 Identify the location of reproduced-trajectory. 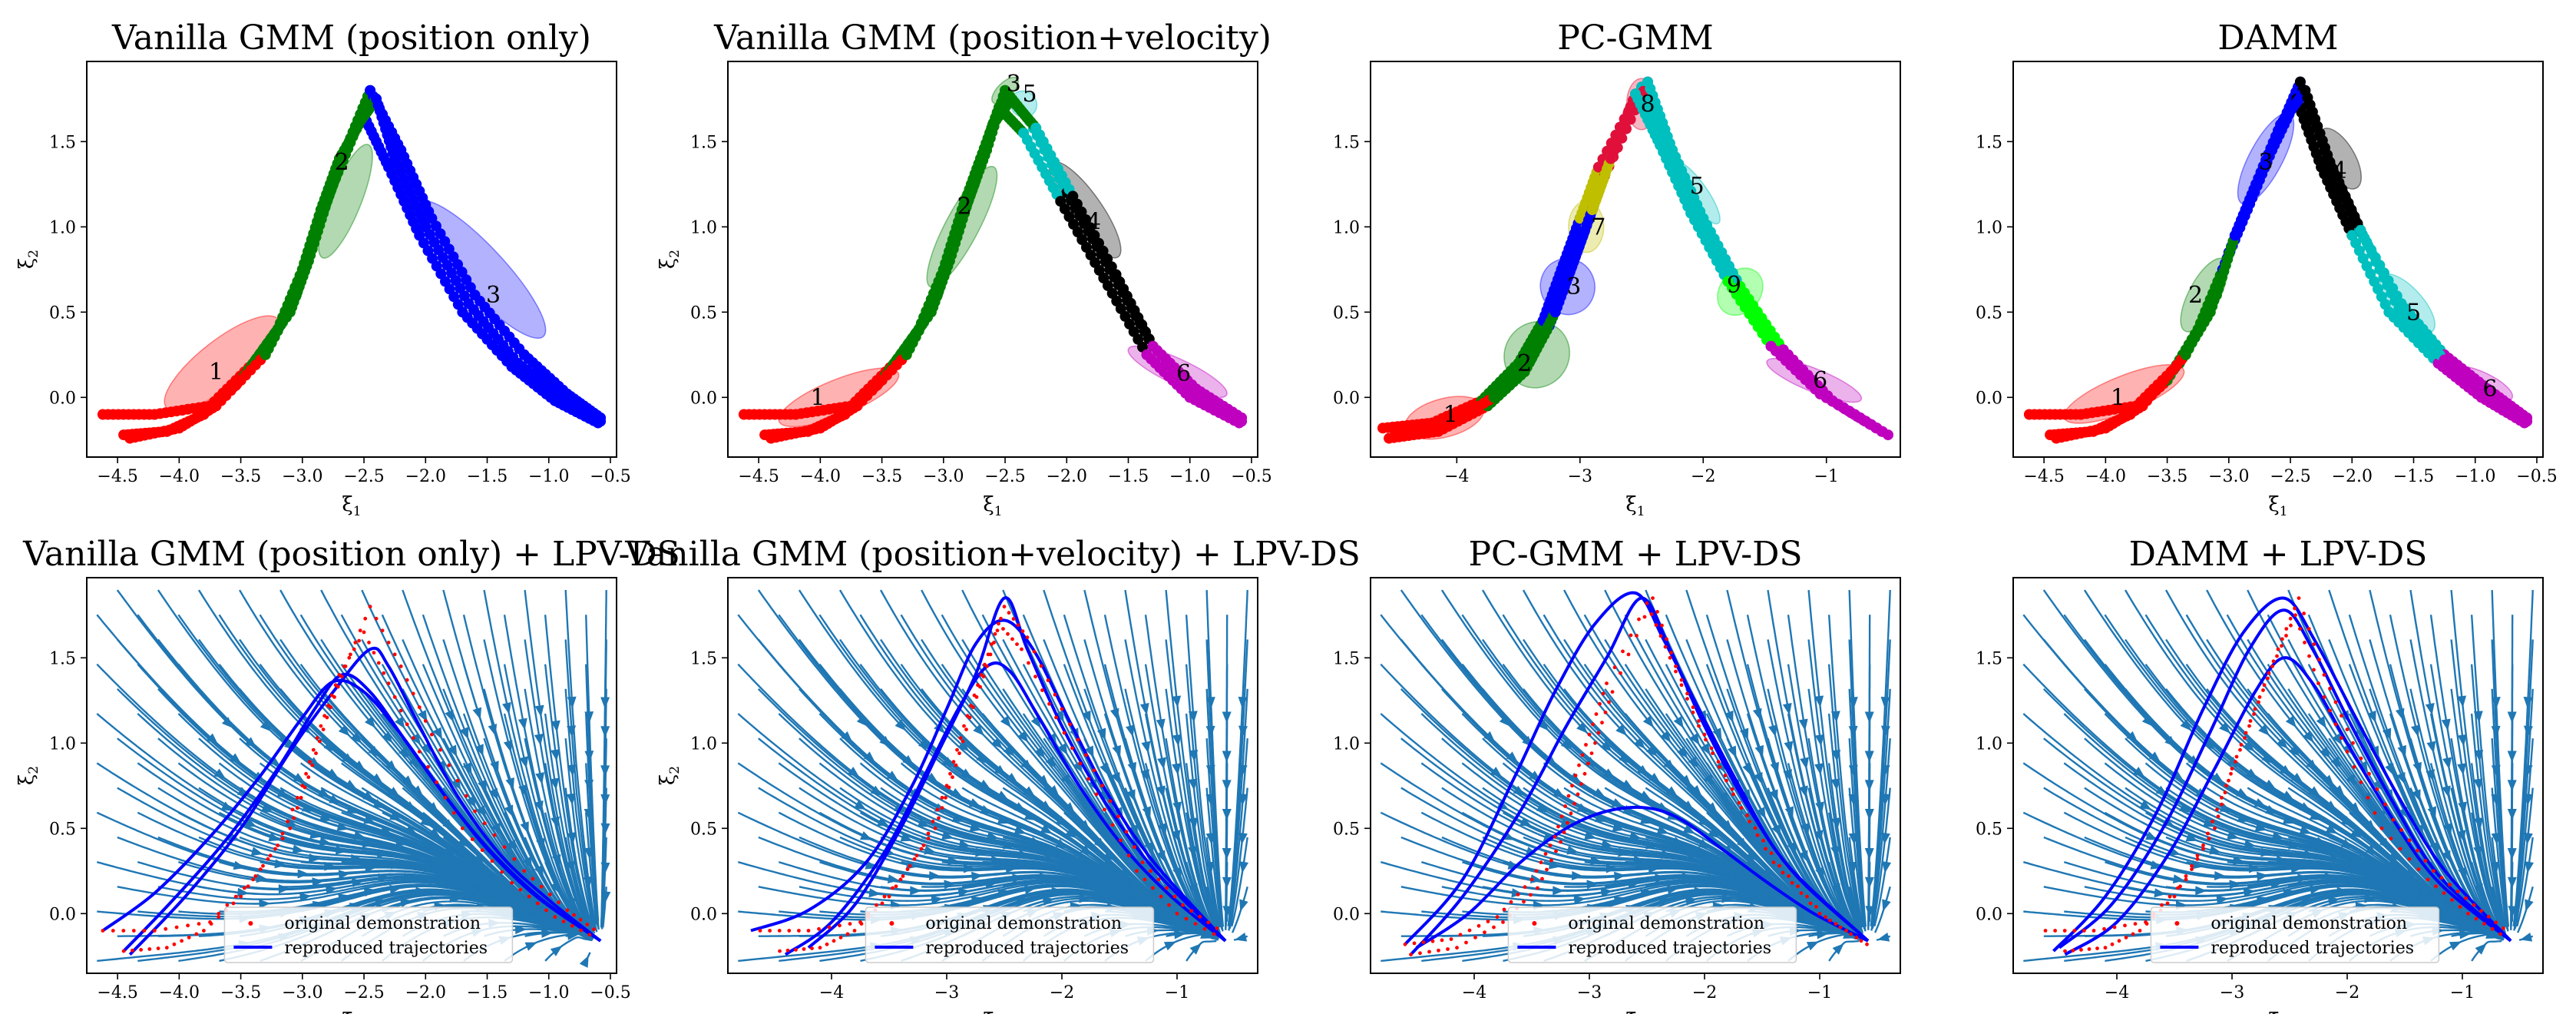
(1006, 808).